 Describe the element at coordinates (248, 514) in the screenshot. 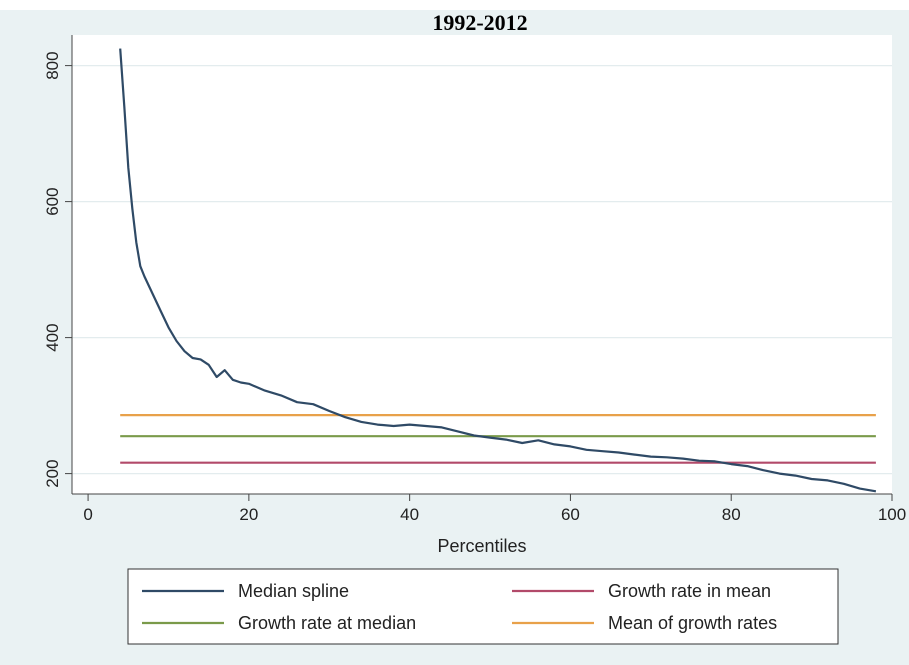

I see `x-tick-label: 20` at that location.